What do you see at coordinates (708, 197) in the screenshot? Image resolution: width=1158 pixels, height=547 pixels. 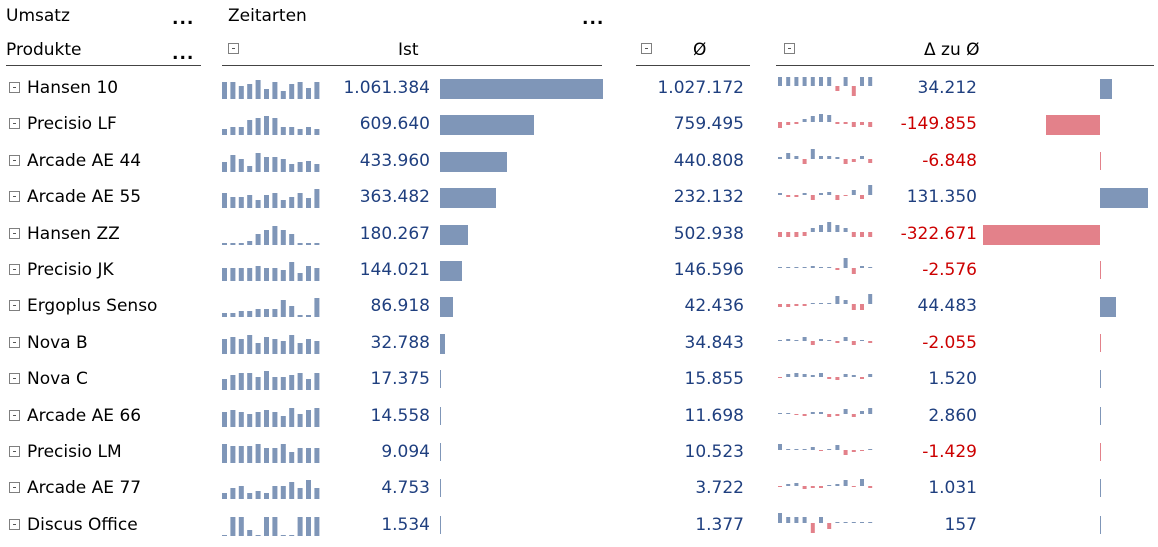 I see `avg-value: 232.132` at bounding box center [708, 197].